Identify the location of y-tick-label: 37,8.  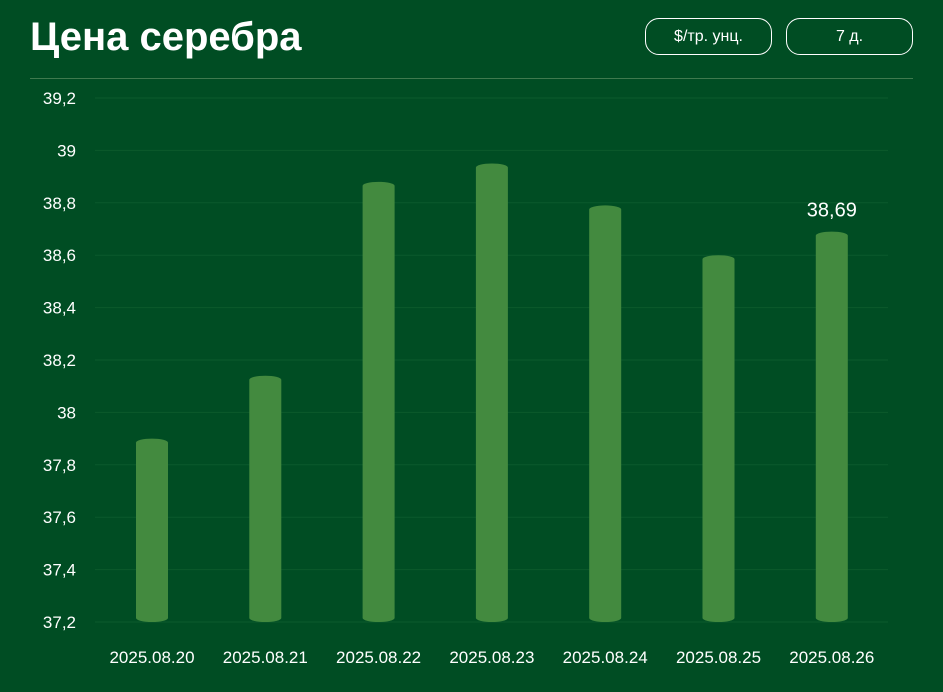
(59, 465).